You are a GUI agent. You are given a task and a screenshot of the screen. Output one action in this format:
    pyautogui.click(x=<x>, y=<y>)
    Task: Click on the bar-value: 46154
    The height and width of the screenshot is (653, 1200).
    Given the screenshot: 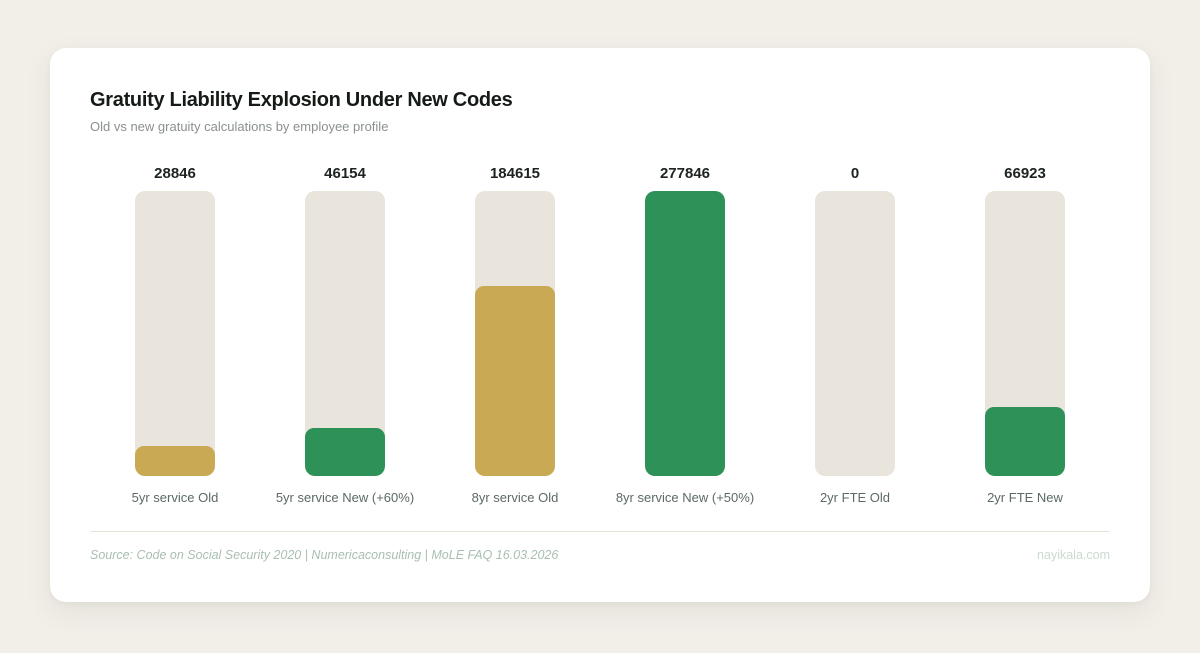 What is the action you would take?
    pyautogui.click(x=345, y=173)
    